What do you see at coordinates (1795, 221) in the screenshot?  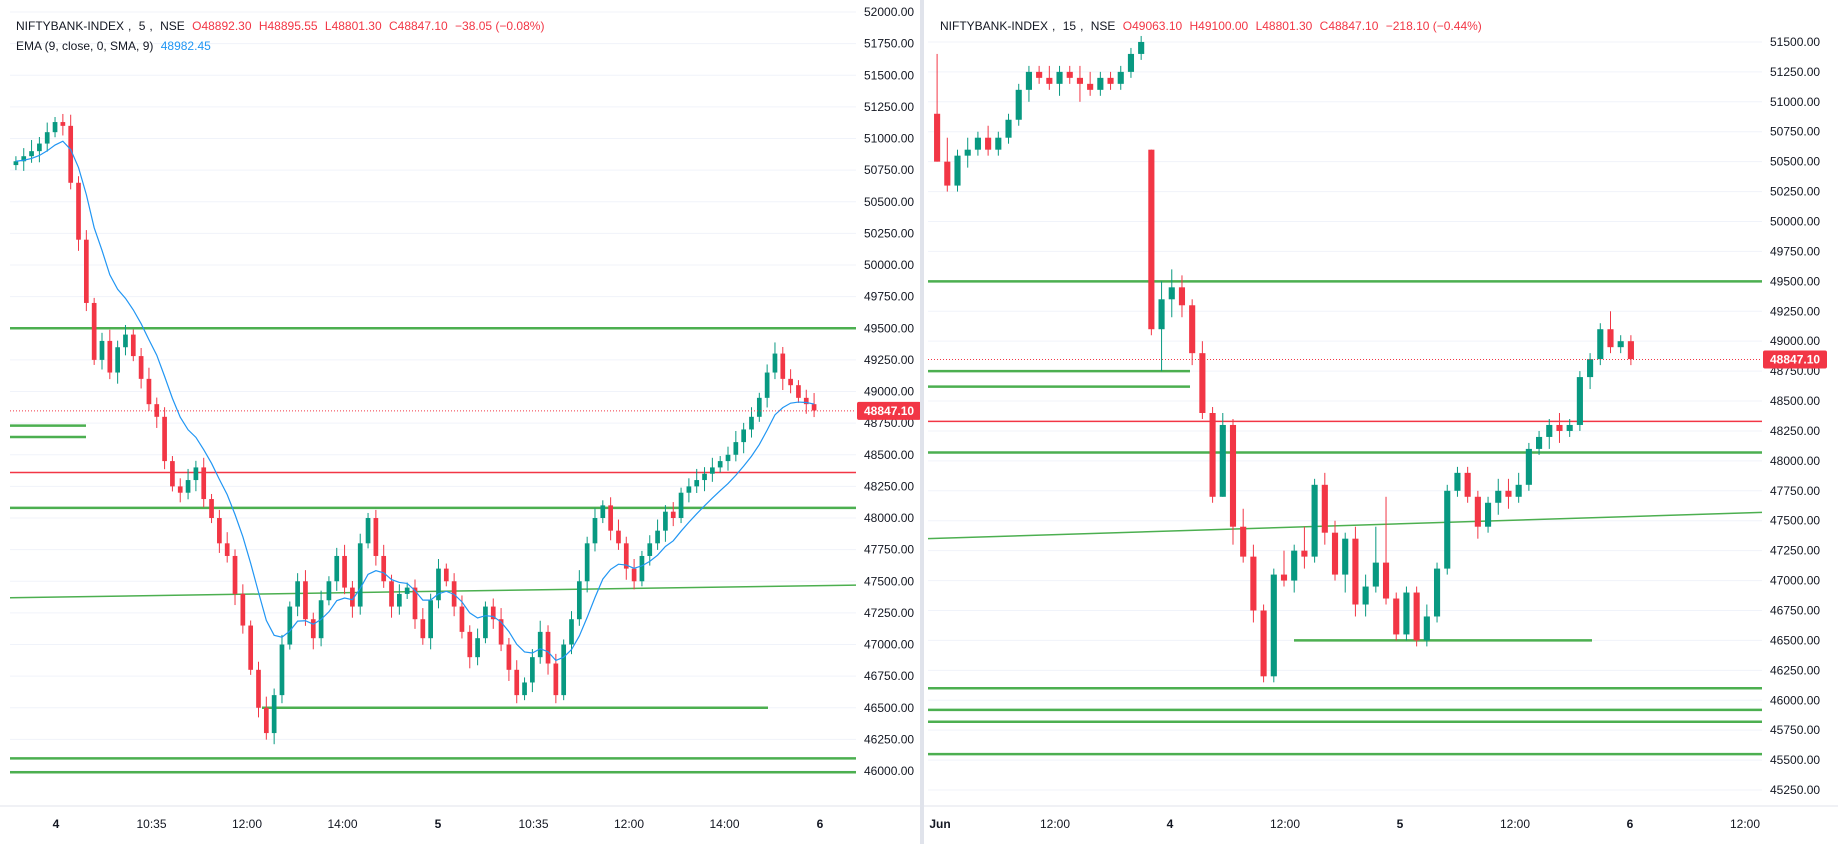 I see `right-y-tick-label: 50000.00` at bounding box center [1795, 221].